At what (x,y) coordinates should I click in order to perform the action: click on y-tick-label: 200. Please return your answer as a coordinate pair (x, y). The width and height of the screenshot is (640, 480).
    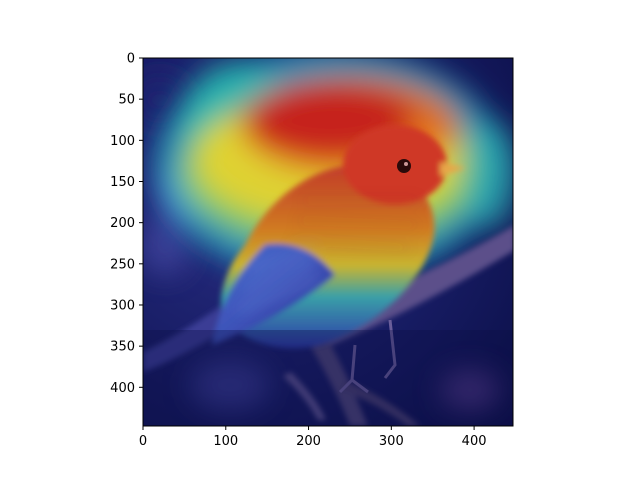
    Looking at the image, I should click on (122, 223).